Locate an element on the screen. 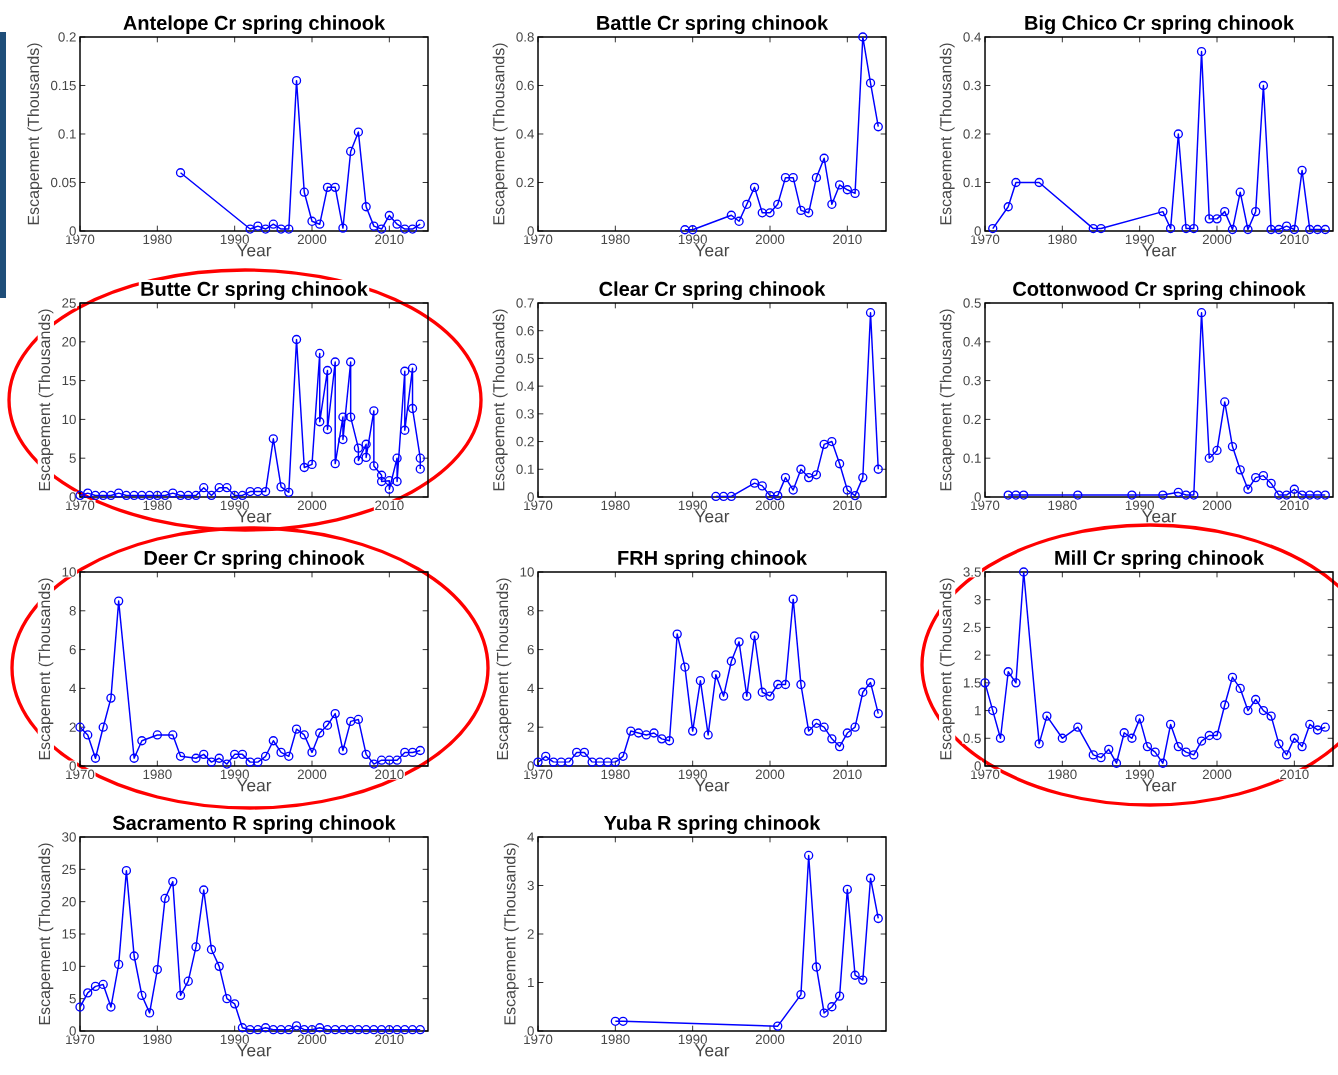  y-tick-label: 10 is located at coordinates (69, 419).